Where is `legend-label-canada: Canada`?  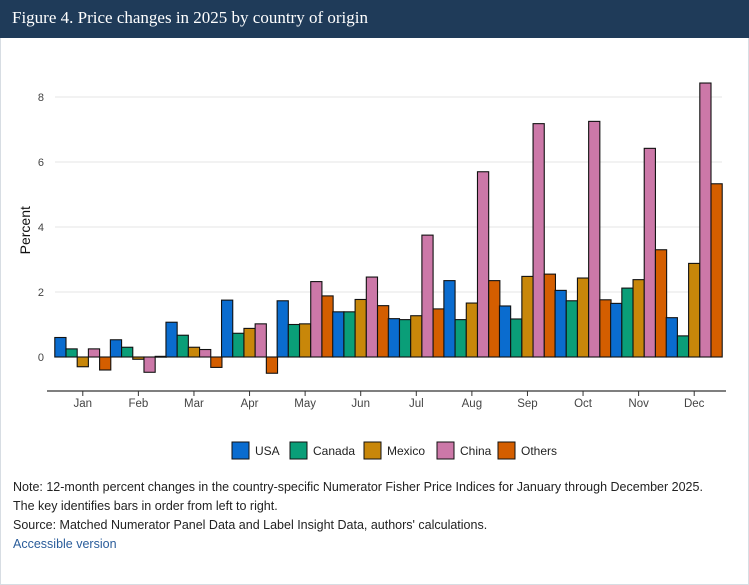 legend-label-canada: Canada is located at coordinates (334, 451).